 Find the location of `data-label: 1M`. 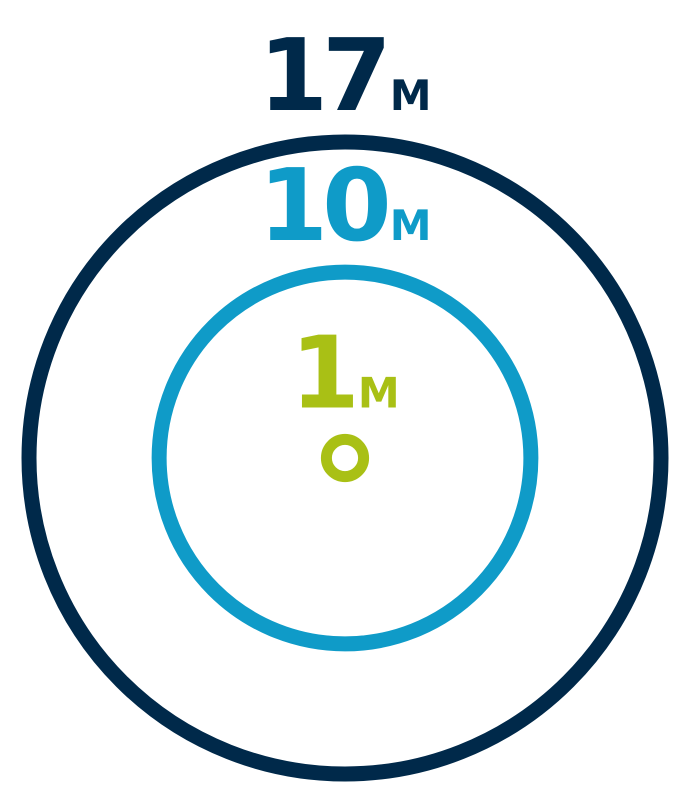

data-label: 1M is located at coordinates (345, 373).